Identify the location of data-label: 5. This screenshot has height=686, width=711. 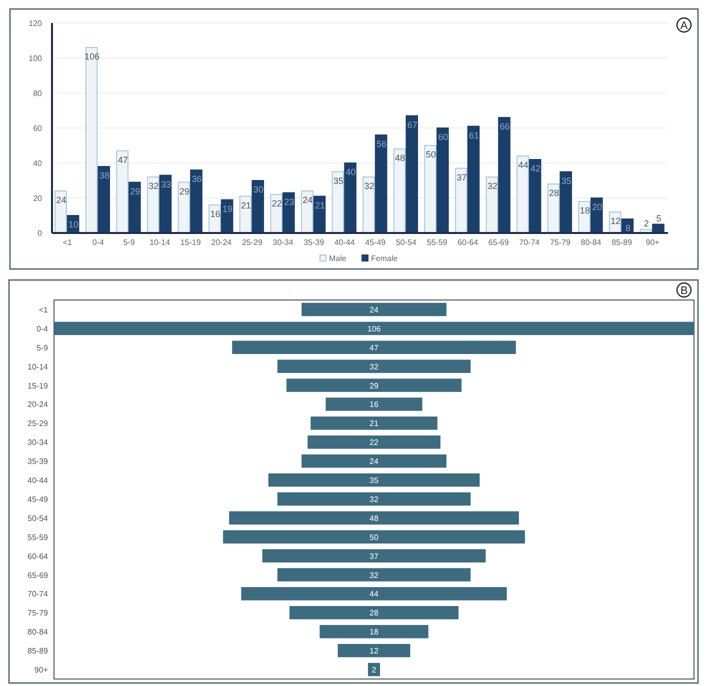
(659, 218).